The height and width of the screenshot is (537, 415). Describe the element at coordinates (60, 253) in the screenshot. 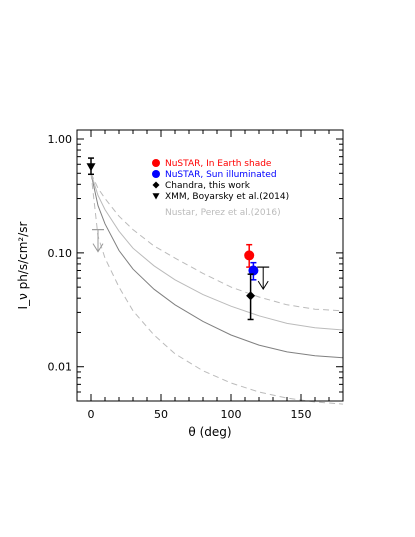

I see `y-tick-label: 0.10` at that location.